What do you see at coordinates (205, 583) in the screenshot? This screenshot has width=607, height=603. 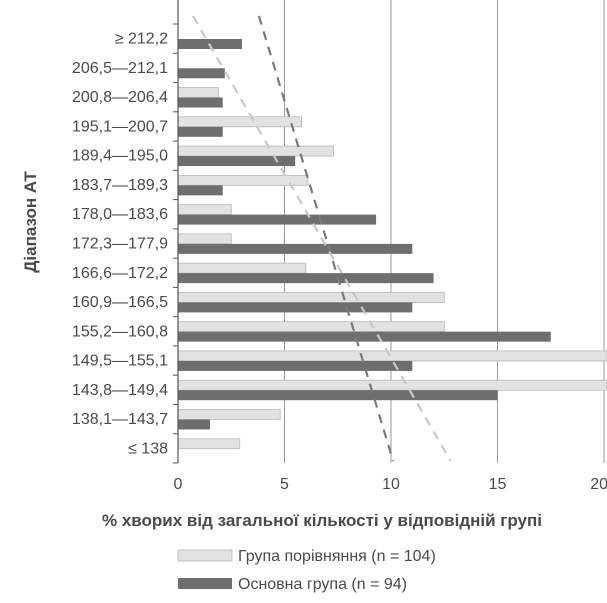 I see `legend-swatch-main` at bounding box center [205, 583].